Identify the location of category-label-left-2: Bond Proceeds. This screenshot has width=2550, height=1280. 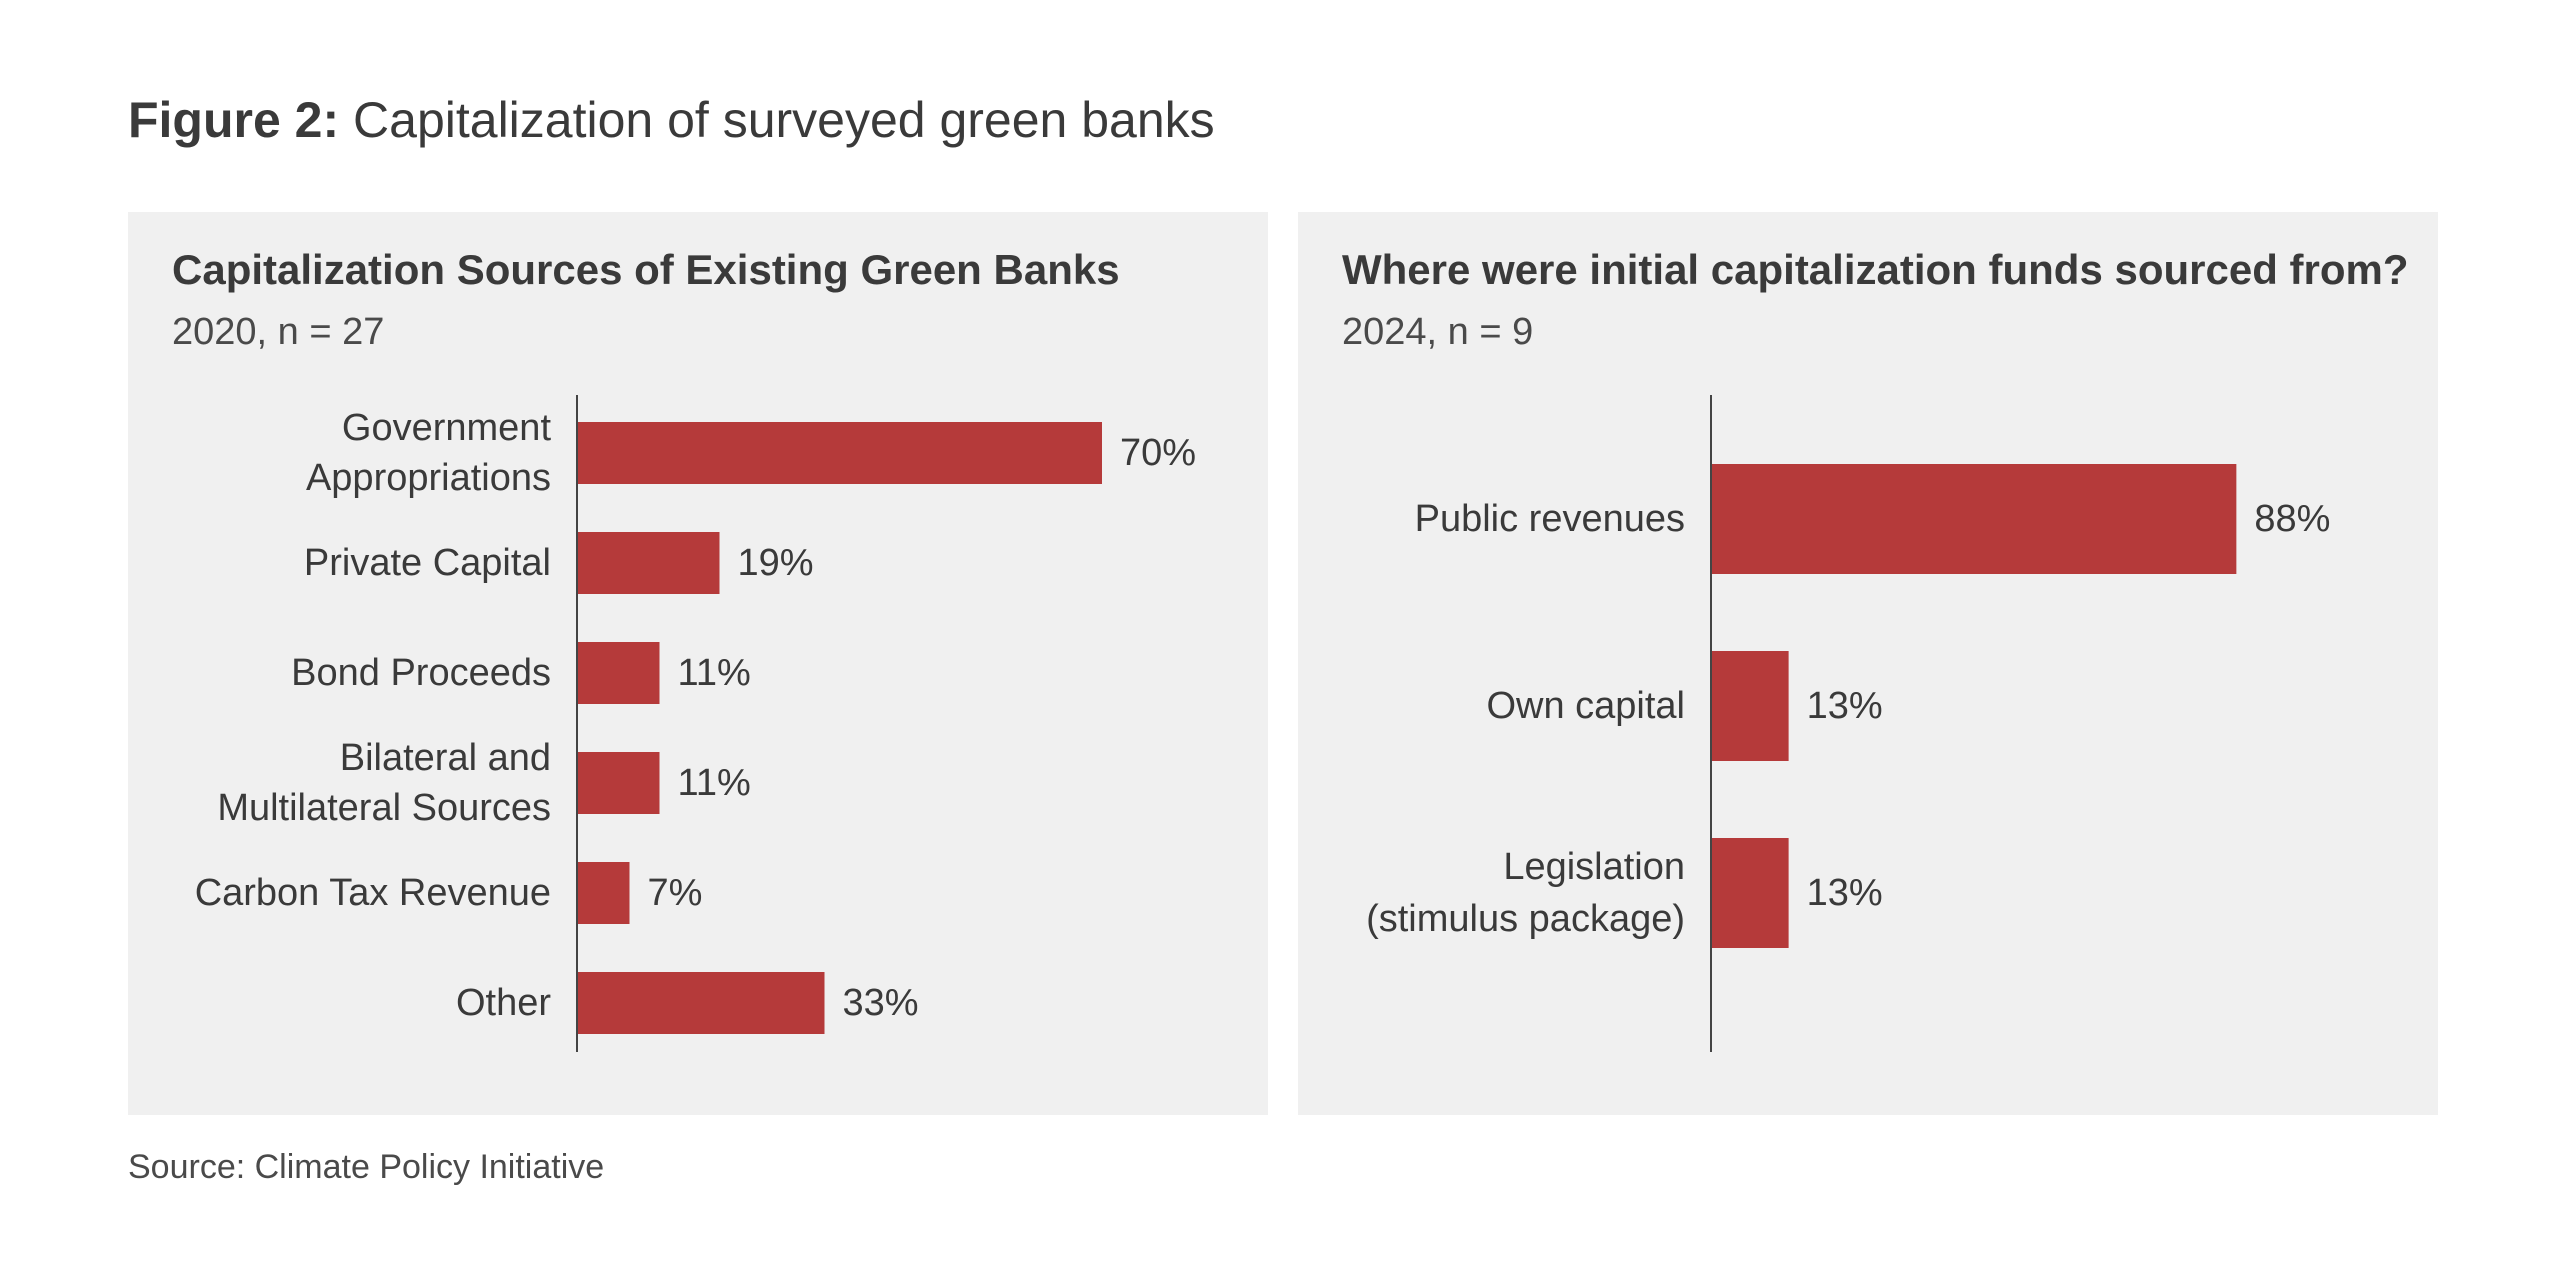
(421, 673).